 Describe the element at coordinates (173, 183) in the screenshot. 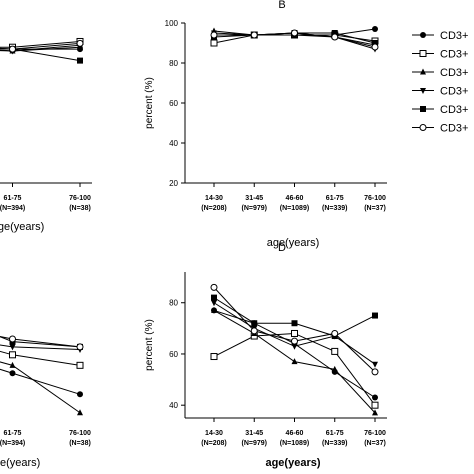

I see `y-tick-label: 20` at that location.